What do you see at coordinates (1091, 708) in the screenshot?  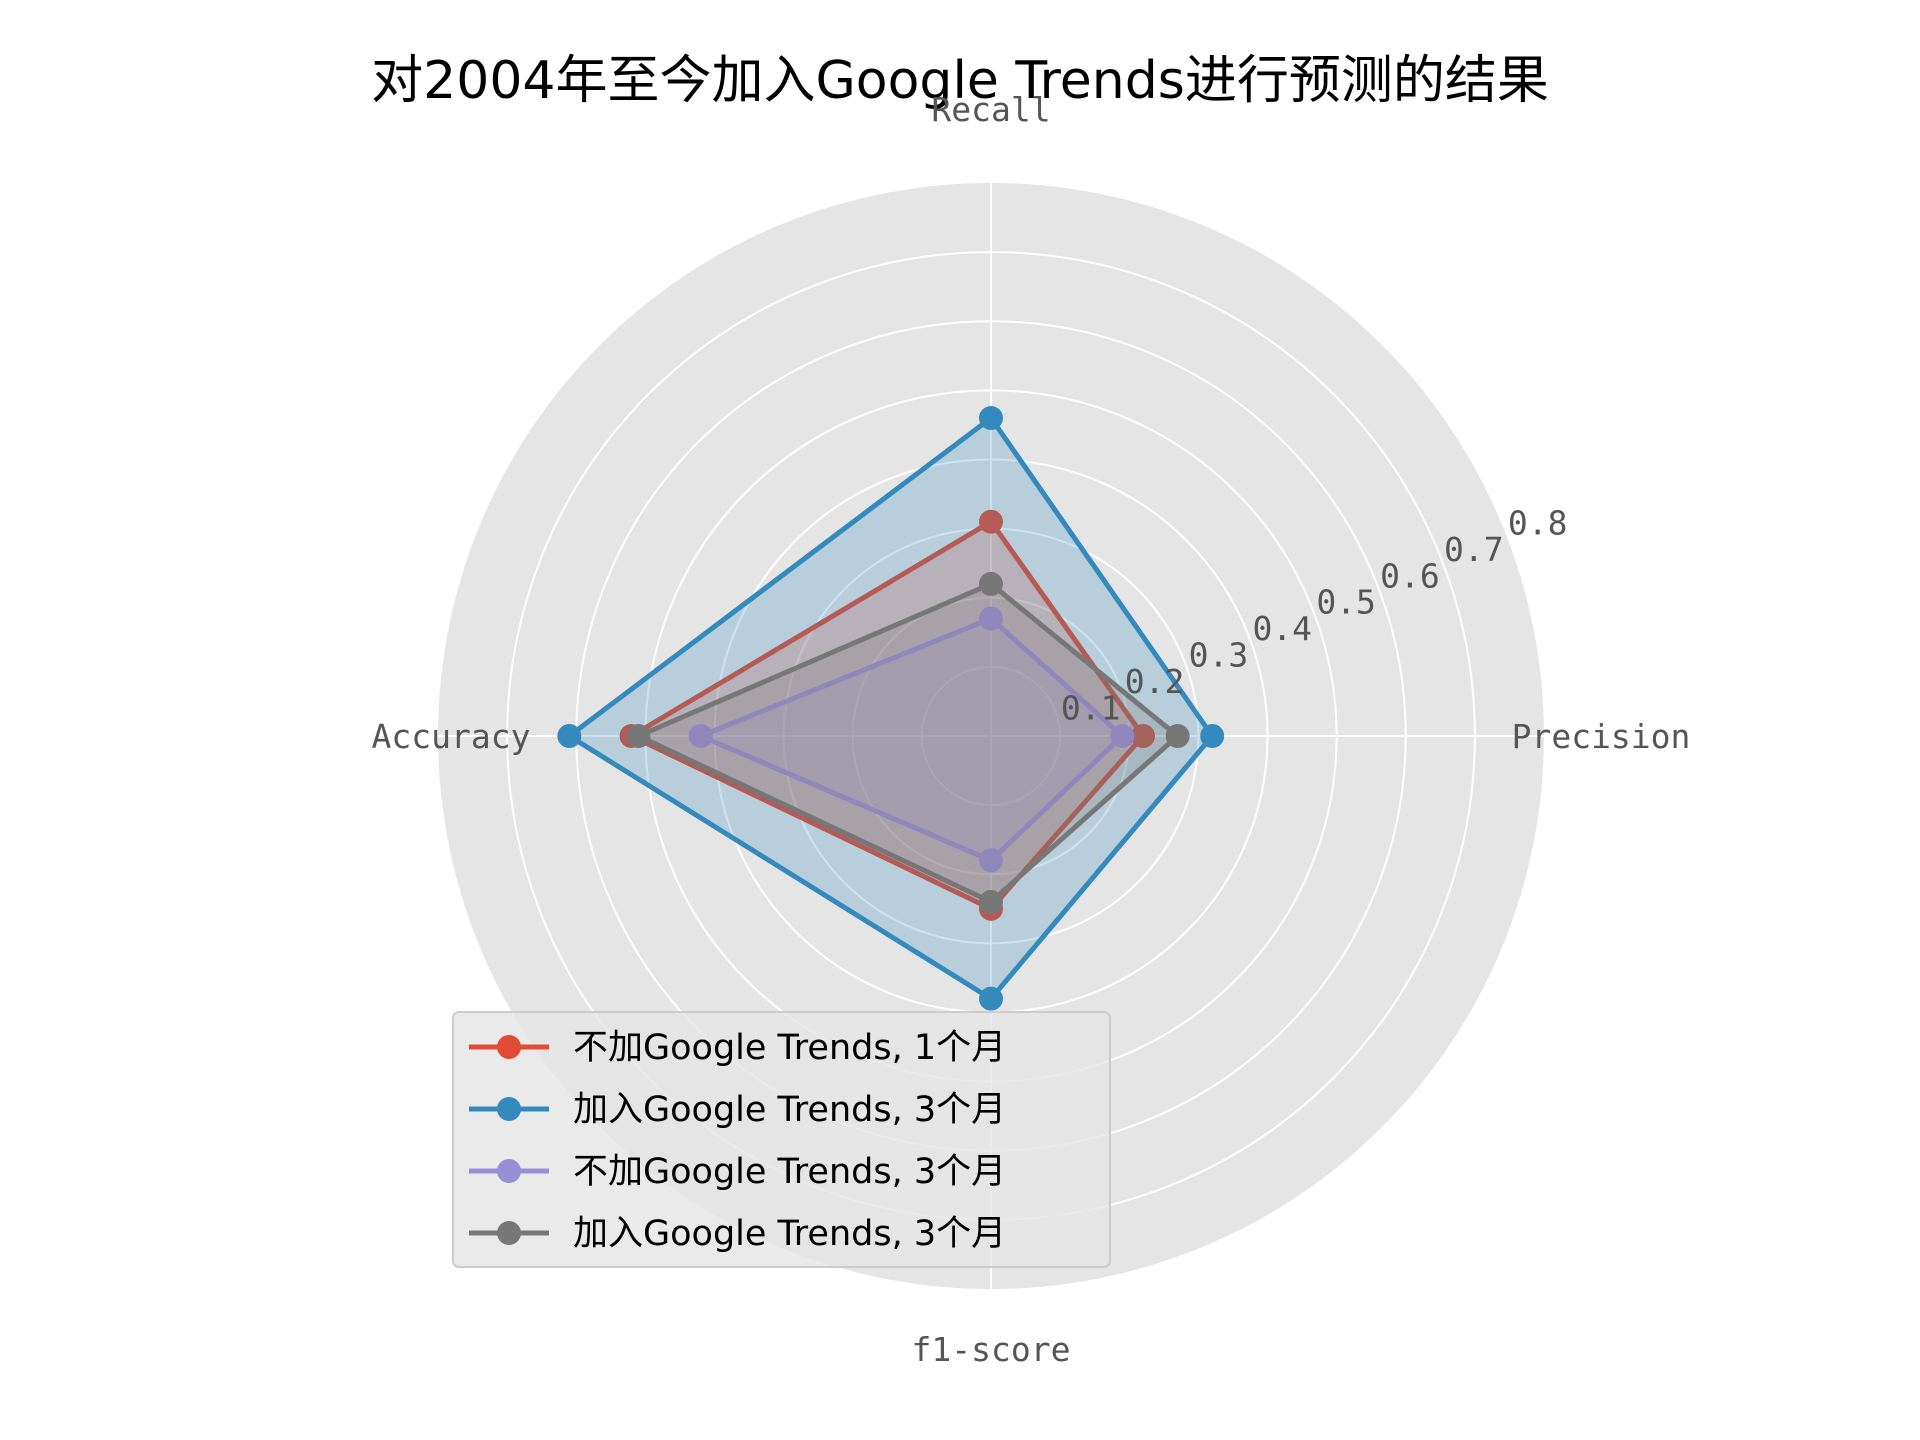 I see `radial-tick-label-0: 0.1` at bounding box center [1091, 708].